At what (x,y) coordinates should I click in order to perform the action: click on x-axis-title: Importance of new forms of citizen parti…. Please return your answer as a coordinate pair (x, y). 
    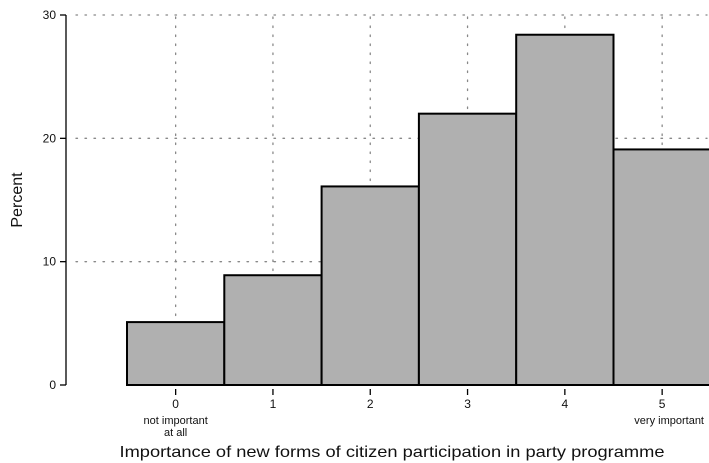
    Looking at the image, I should click on (392, 452).